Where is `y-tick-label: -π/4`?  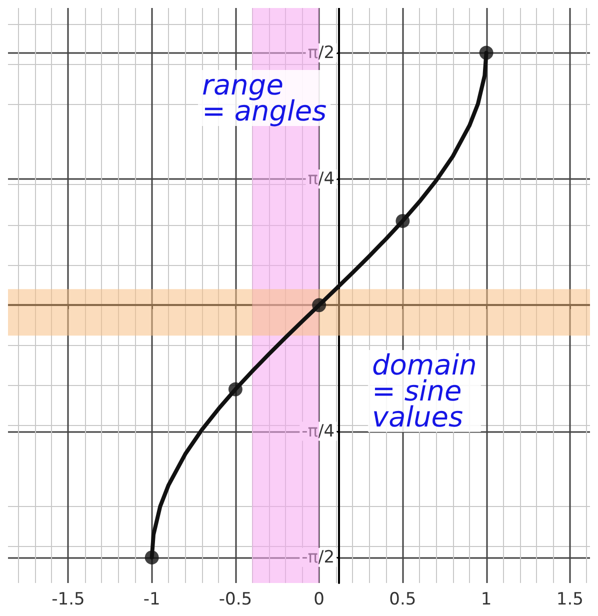
y-tick-label: -π/4 is located at coordinates (318, 431).